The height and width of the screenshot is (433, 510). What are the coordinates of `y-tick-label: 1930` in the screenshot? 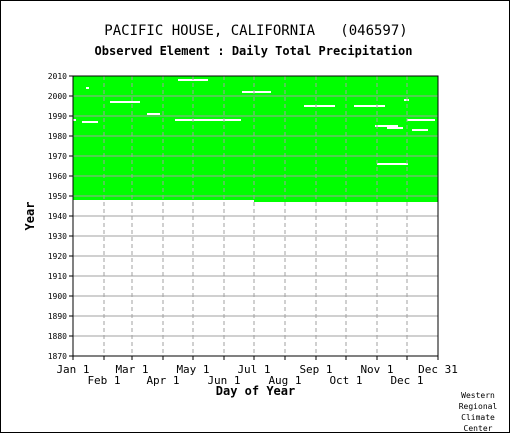 It's located at (57, 236).